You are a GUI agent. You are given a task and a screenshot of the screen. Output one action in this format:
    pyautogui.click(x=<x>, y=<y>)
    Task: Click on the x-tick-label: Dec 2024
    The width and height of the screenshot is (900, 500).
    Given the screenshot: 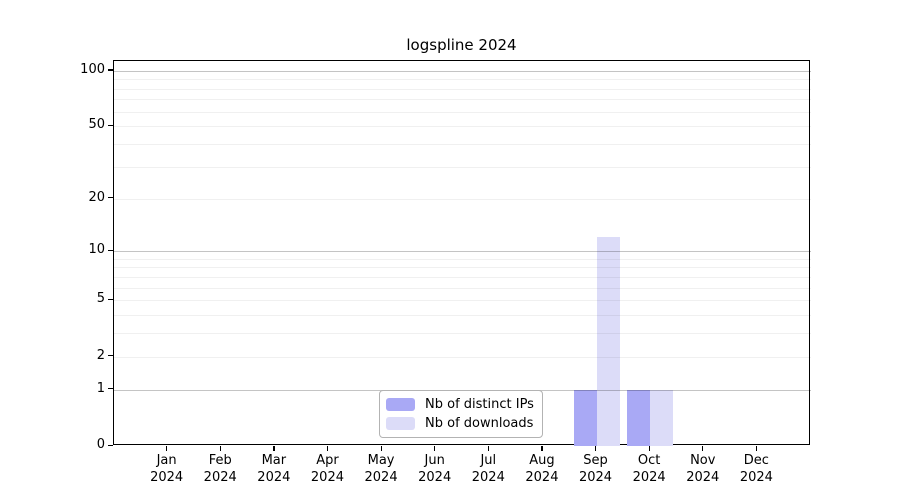 What is the action you would take?
    pyautogui.click(x=756, y=469)
    